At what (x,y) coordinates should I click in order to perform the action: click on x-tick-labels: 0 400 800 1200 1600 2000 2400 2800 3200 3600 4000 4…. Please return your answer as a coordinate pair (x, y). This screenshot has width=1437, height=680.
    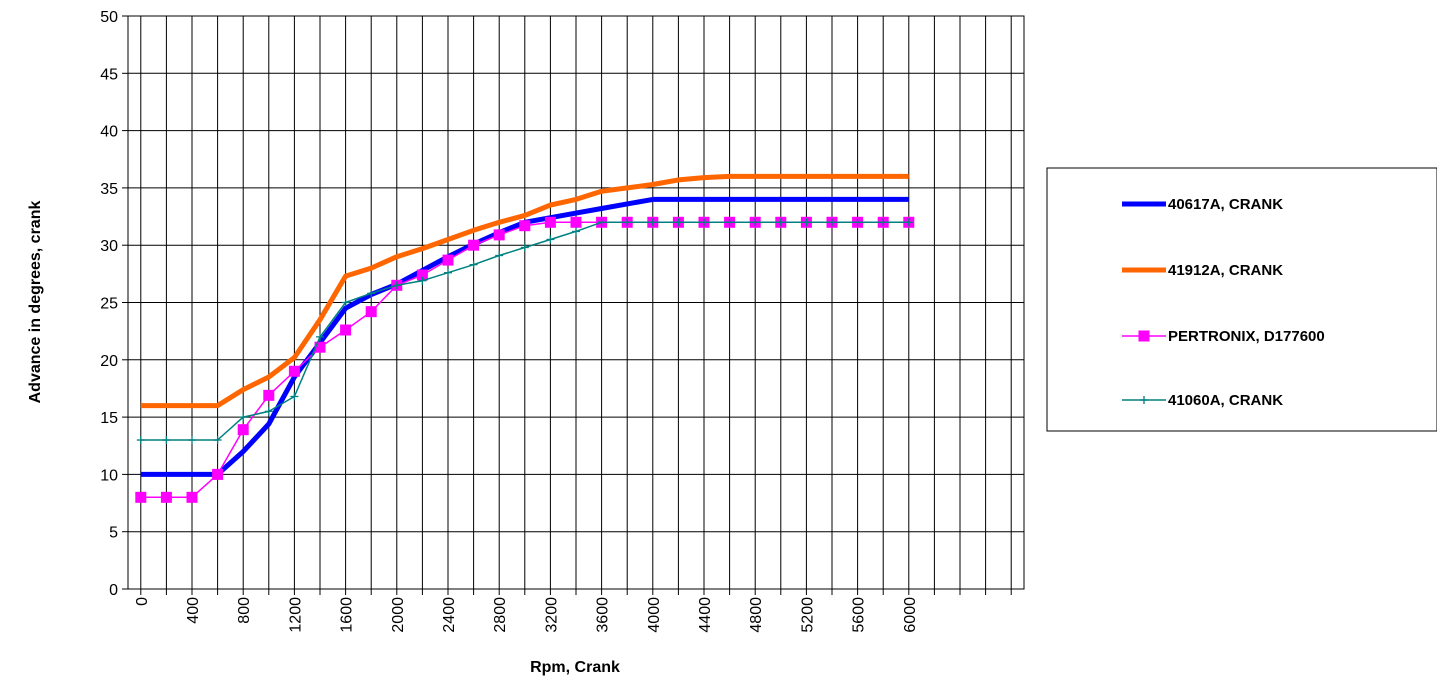
    Looking at the image, I should click on (526, 615).